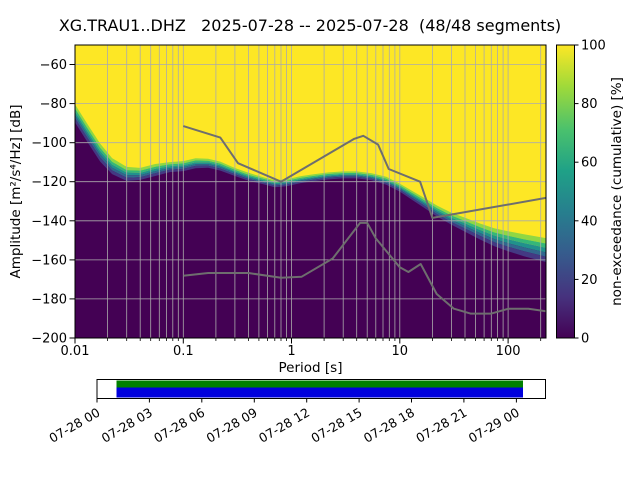  I want to click on noise-model-high-line, so click(364, 172).